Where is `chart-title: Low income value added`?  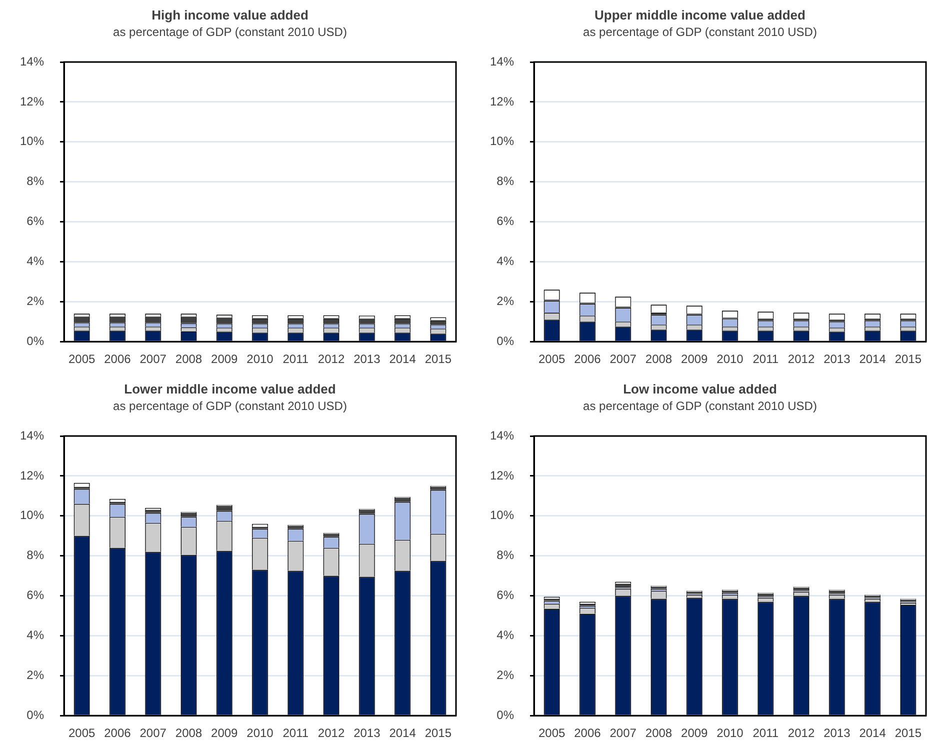 chart-title: Low income value added is located at coordinates (700, 388).